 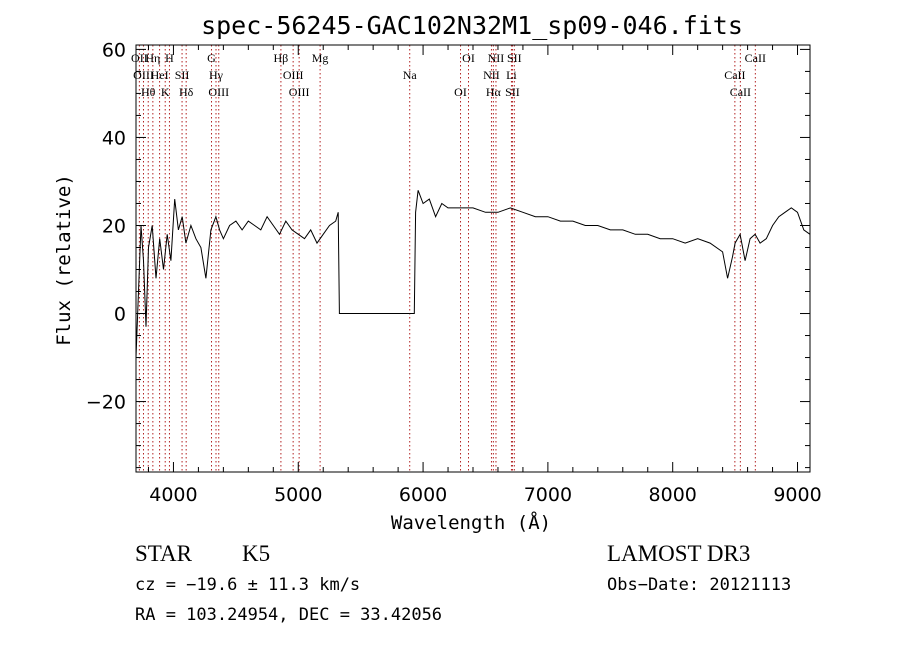 I want to click on line-marker-label: G, so click(x=211, y=58).